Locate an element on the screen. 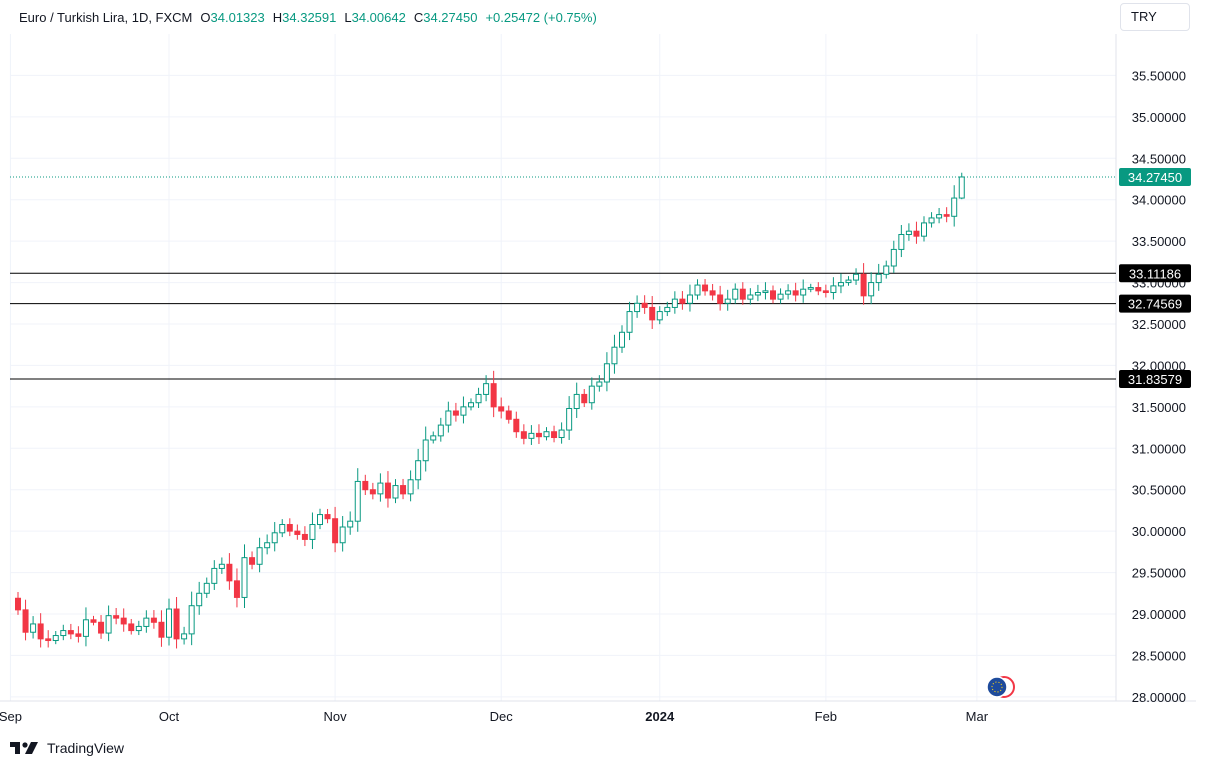 The image size is (1206, 768). close-label: C is located at coordinates (418, 17).